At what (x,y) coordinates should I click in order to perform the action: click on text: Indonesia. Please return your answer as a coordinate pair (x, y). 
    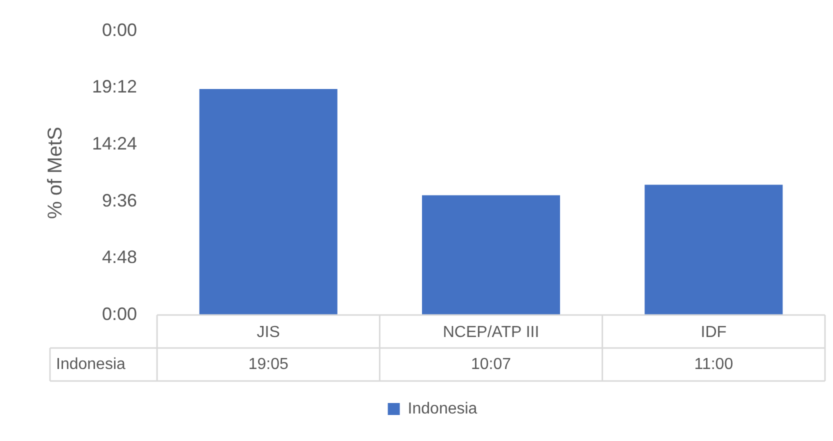
    Looking at the image, I should click on (91, 364).